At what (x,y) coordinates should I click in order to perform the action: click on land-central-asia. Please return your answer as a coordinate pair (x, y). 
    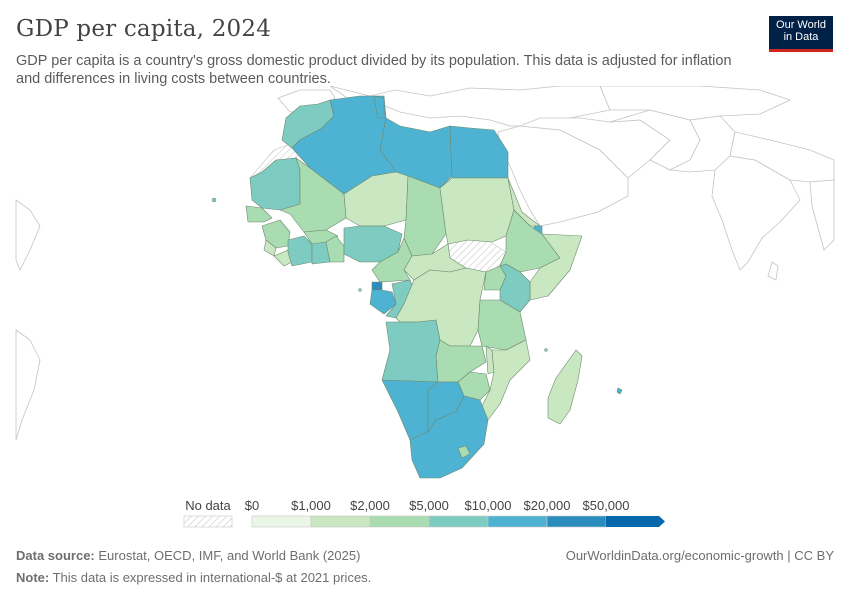
    Looking at the image, I should click on (695, 103).